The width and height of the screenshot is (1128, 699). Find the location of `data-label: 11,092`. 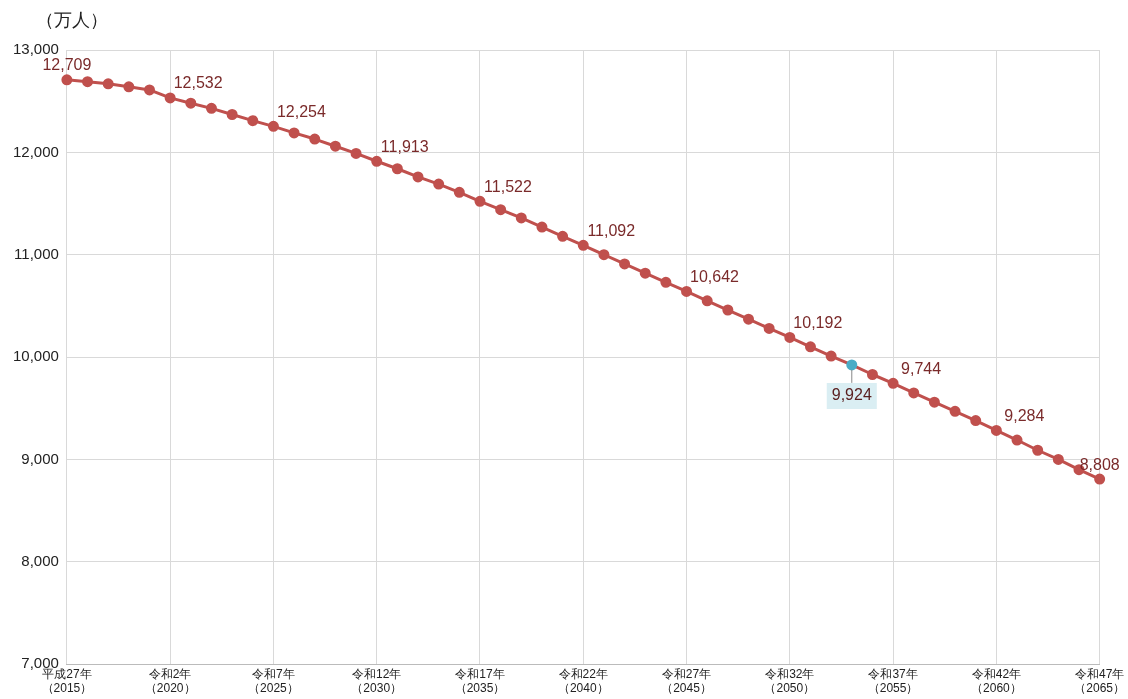

data-label: 11,092 is located at coordinates (611, 230).